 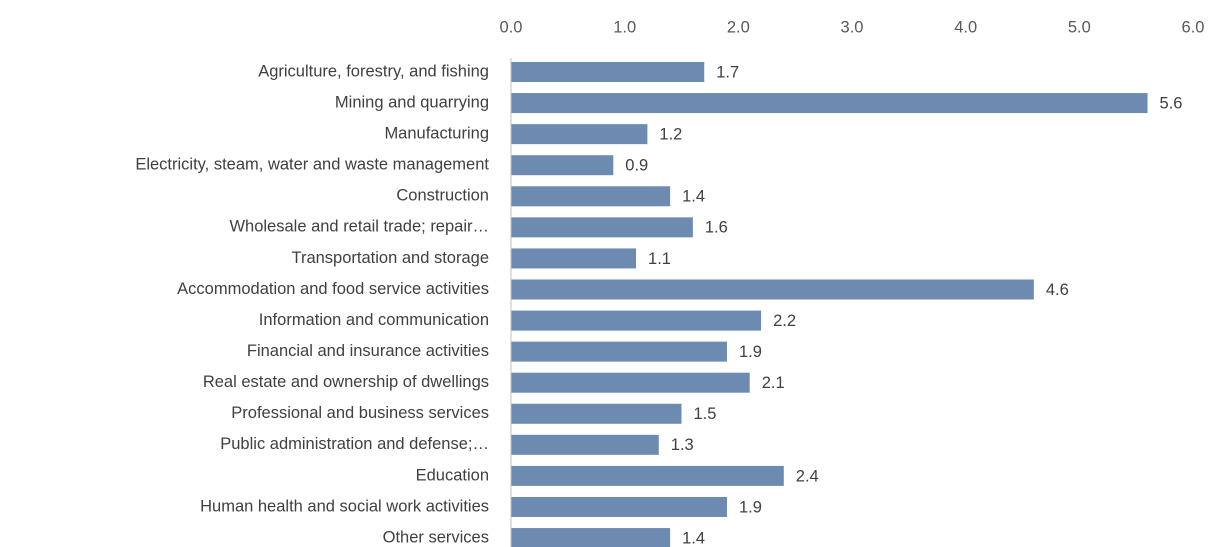 What do you see at coordinates (436, 133) in the screenshot?
I see `y-tick-label: Manufacturing` at bounding box center [436, 133].